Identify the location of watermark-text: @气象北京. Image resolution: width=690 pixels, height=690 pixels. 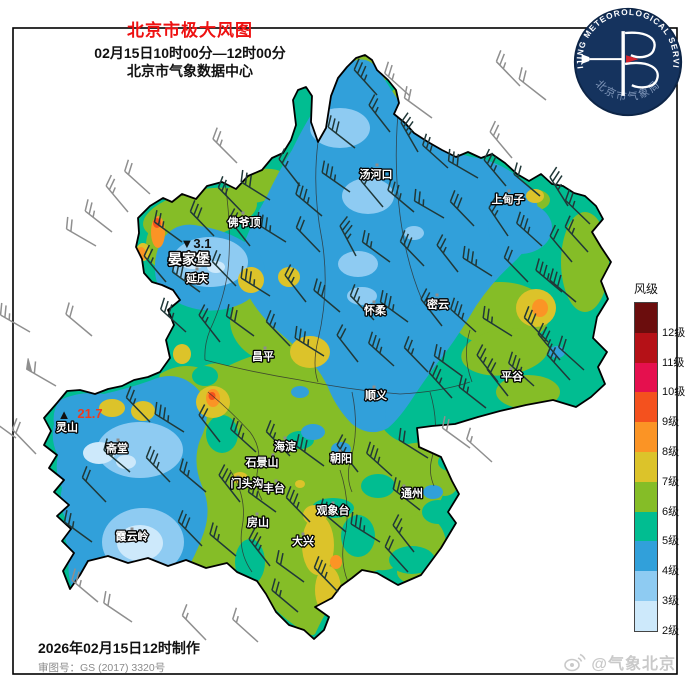
(633, 664).